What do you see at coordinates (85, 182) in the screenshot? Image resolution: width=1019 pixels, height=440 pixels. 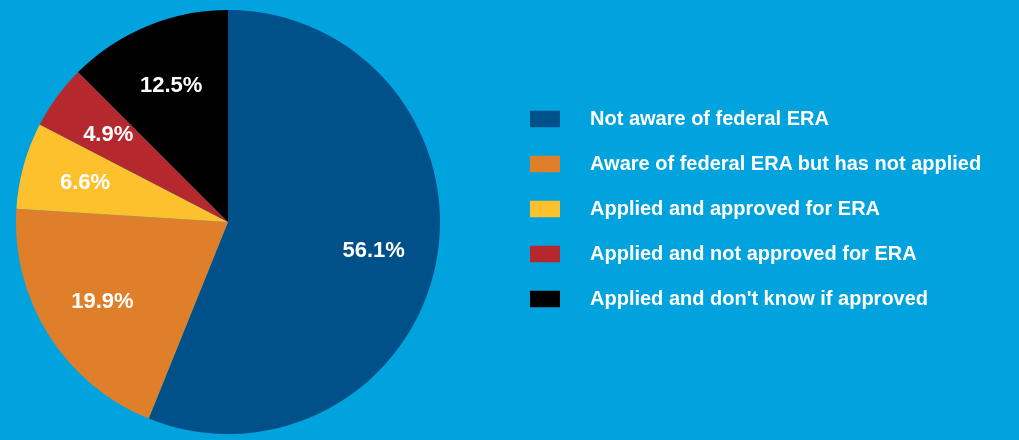 I see `data-label: 6.6%` at bounding box center [85, 182].